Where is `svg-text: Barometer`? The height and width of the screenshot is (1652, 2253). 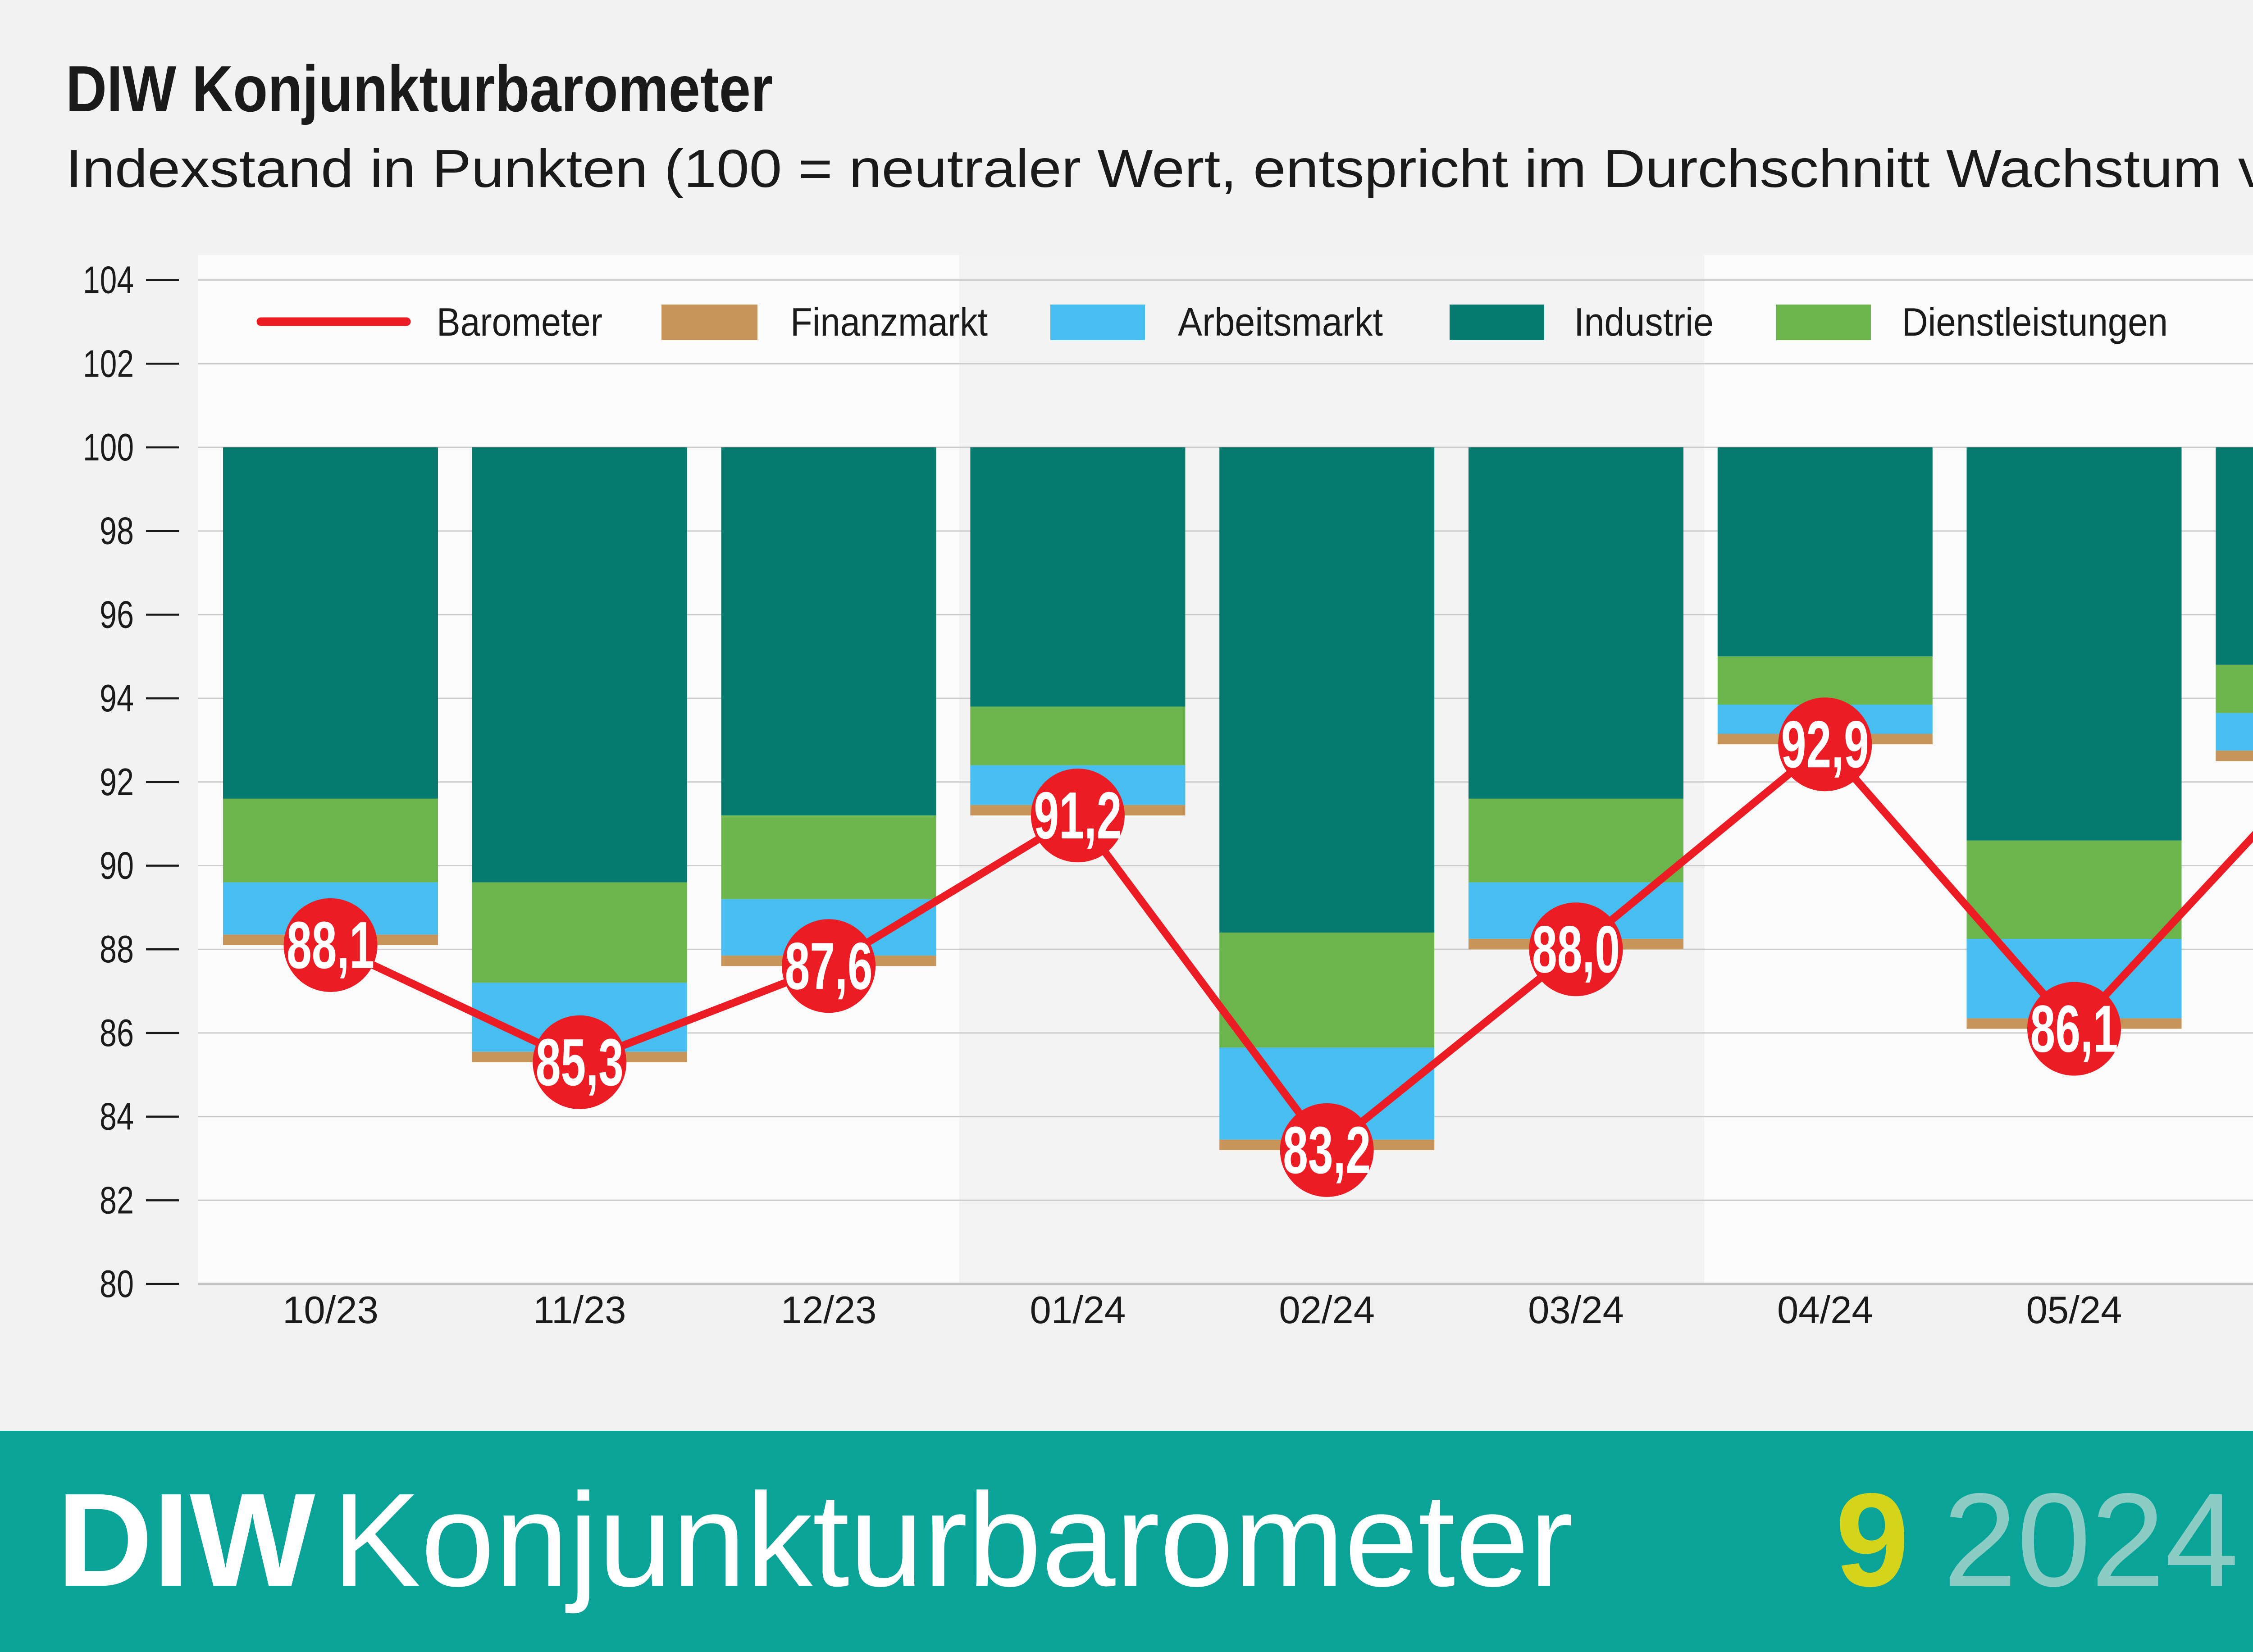
svg-text: Barometer is located at coordinates (519, 322).